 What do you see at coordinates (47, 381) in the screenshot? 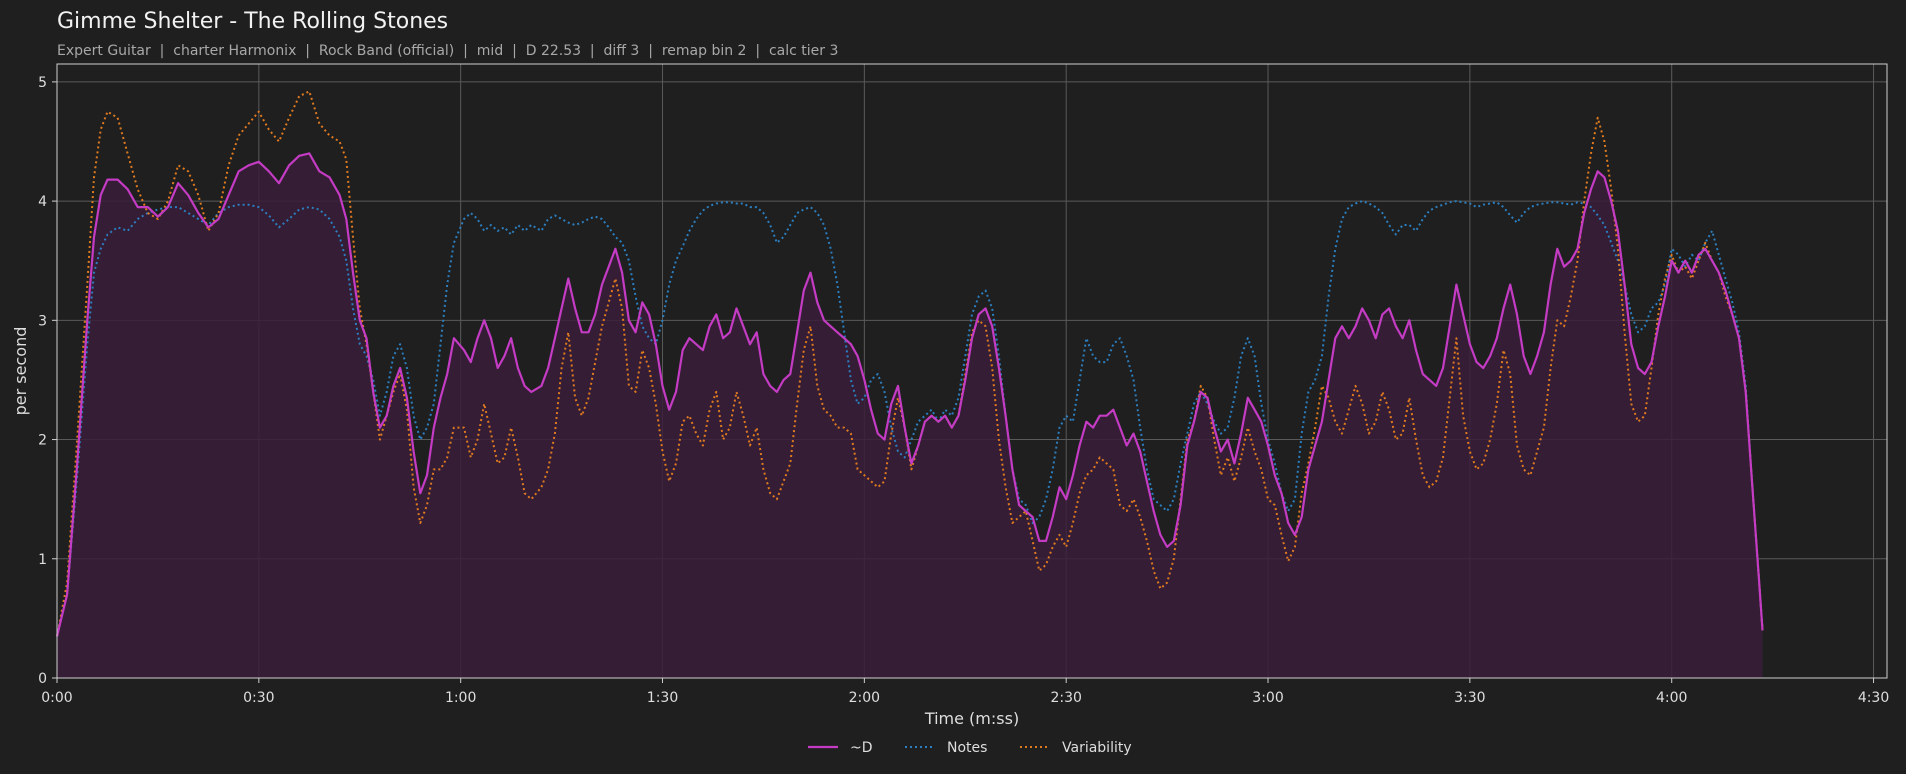
I see `y-axis-ticks: 0 1 2 3 4 5` at bounding box center [47, 381].